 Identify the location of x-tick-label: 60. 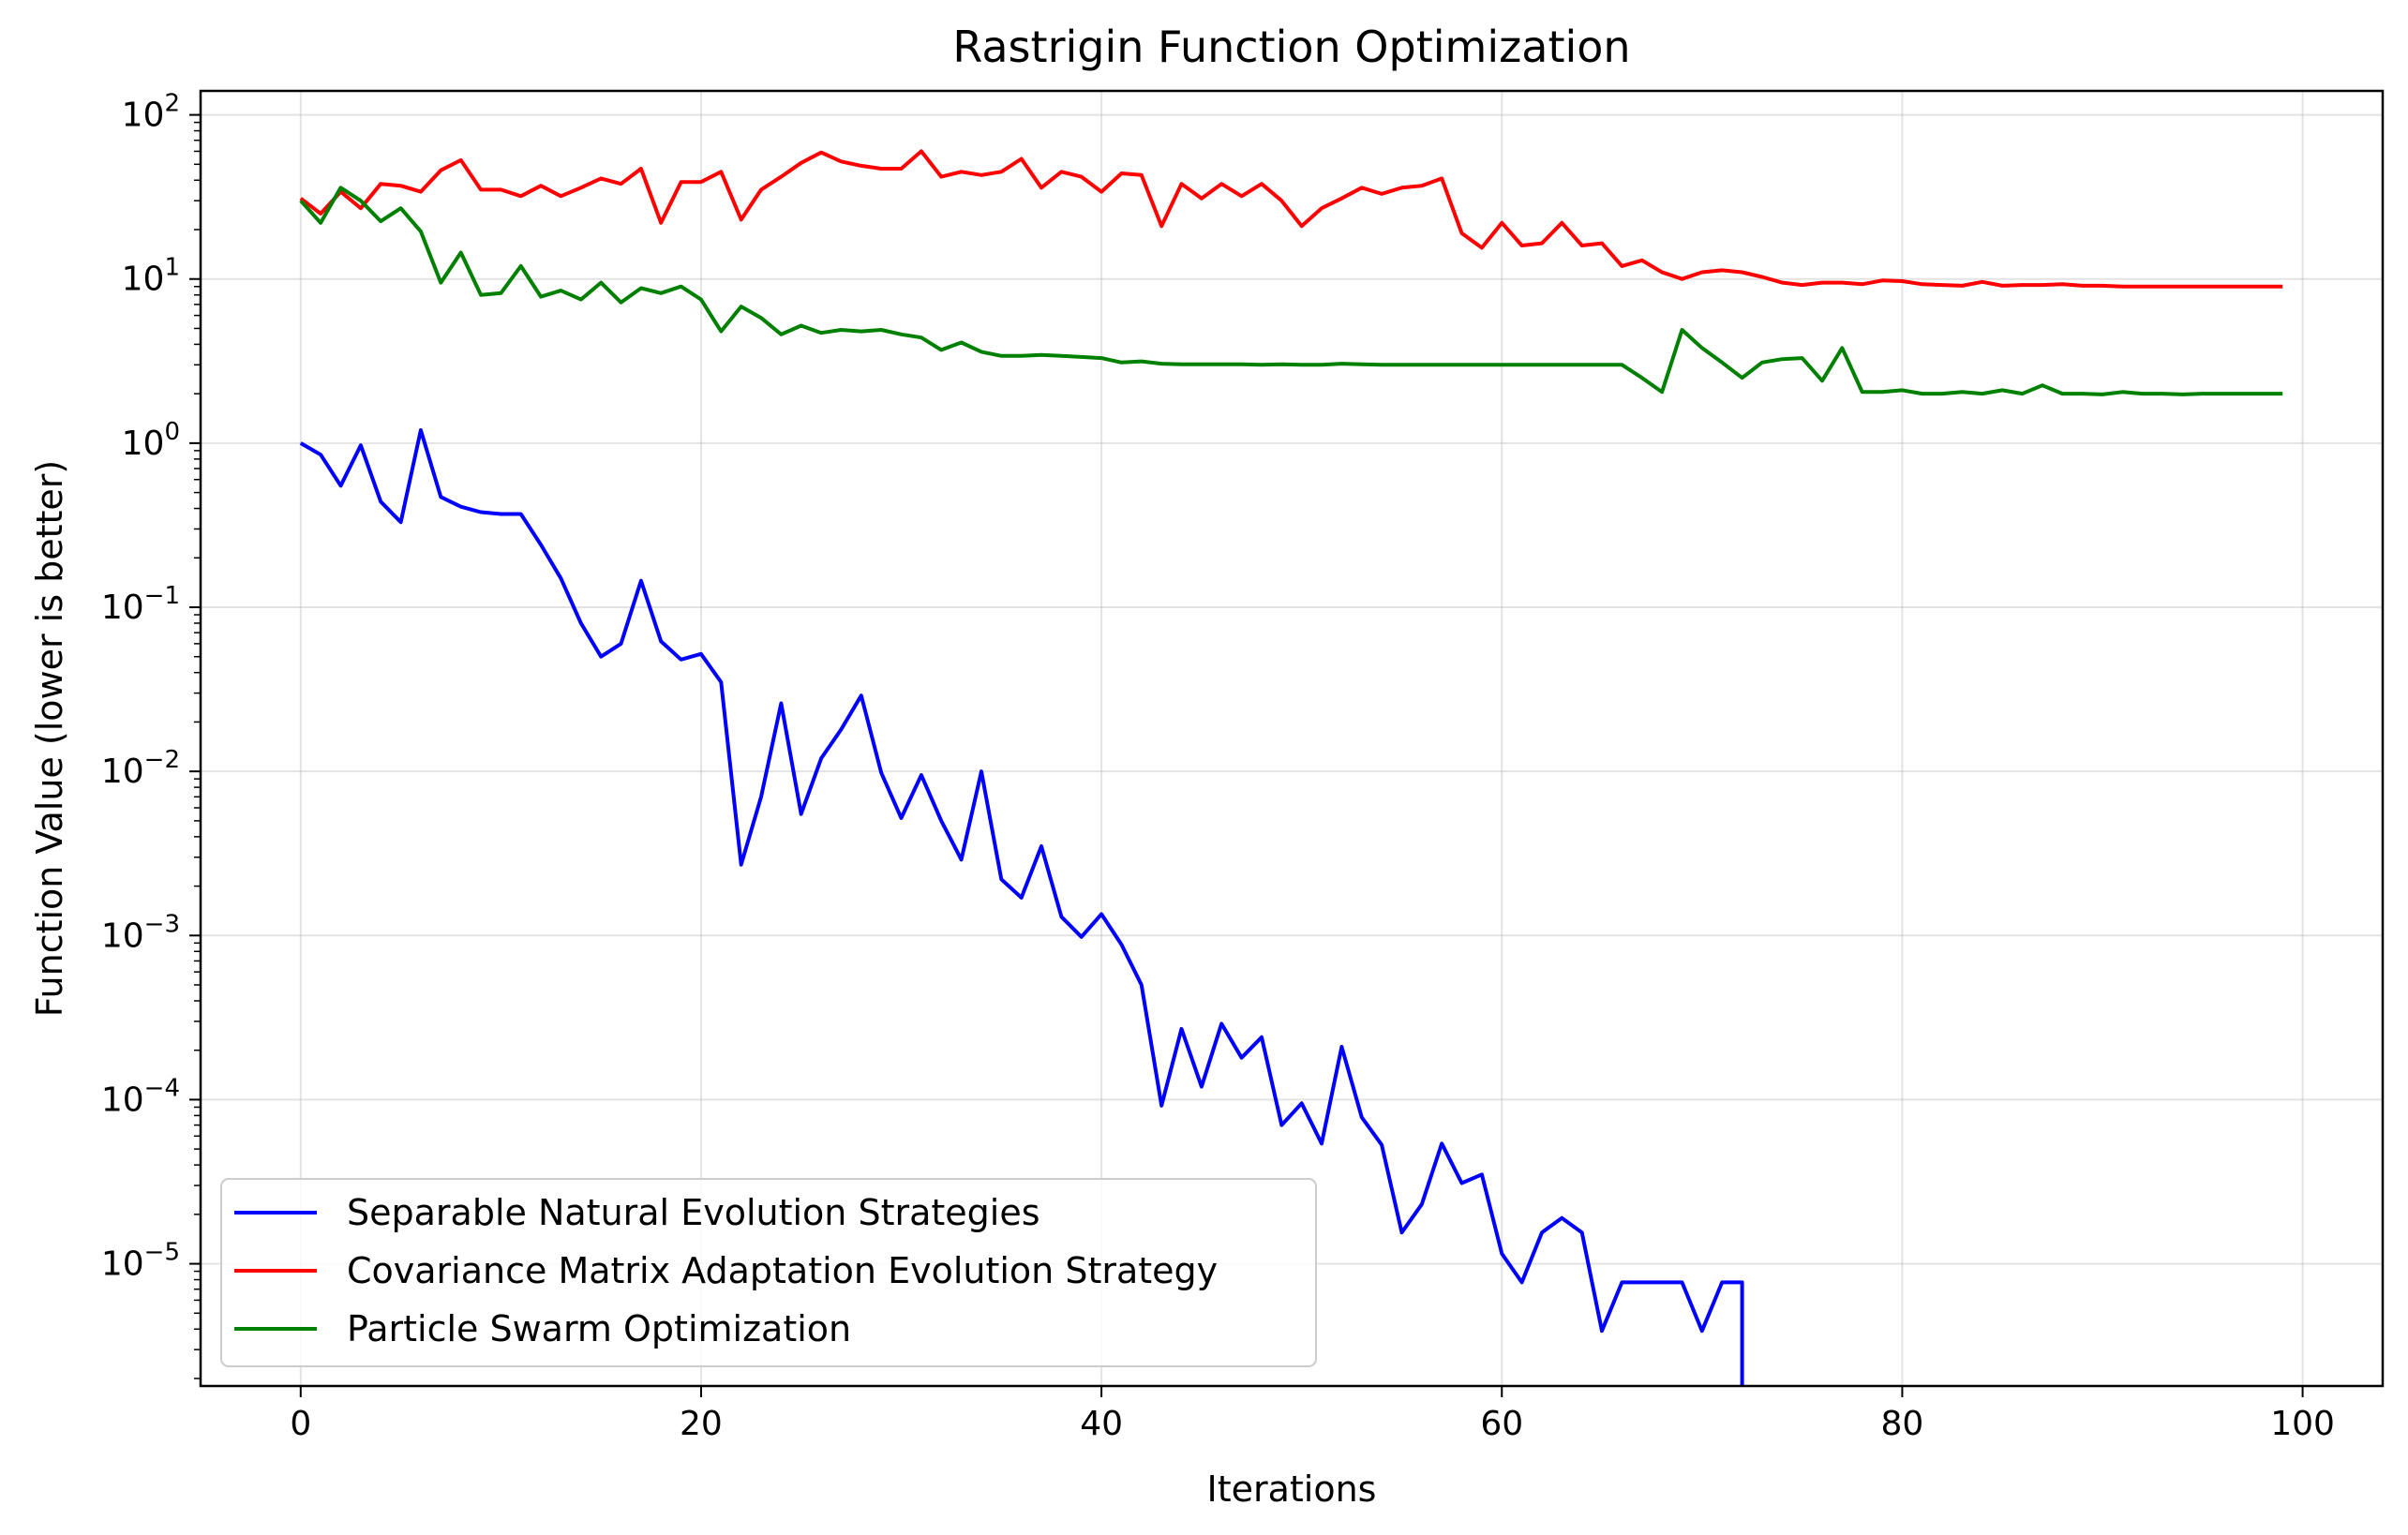
(1501, 1424).